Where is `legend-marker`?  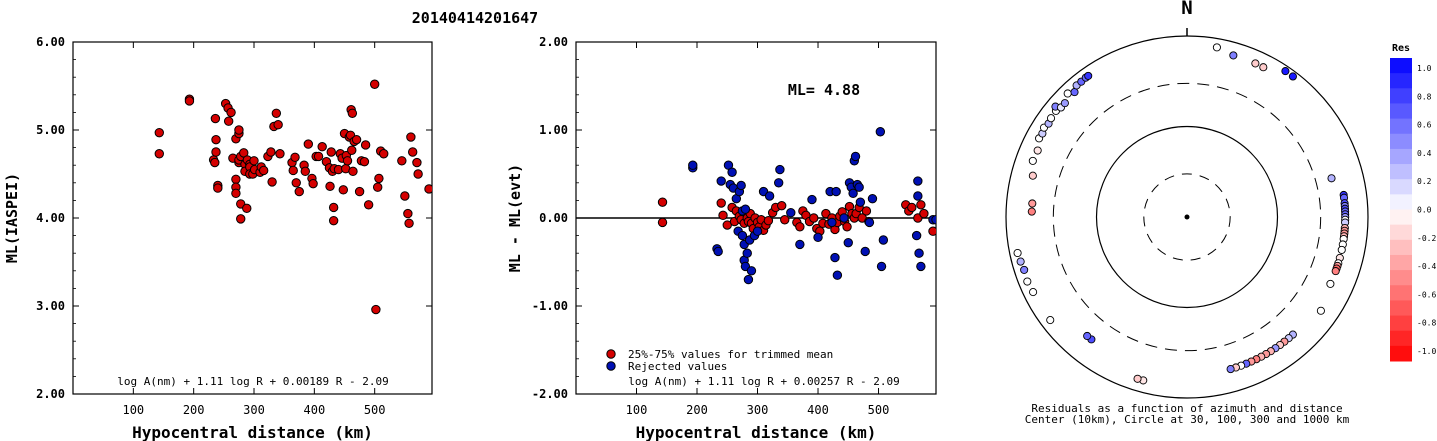
legend-marker is located at coordinates (611, 354).